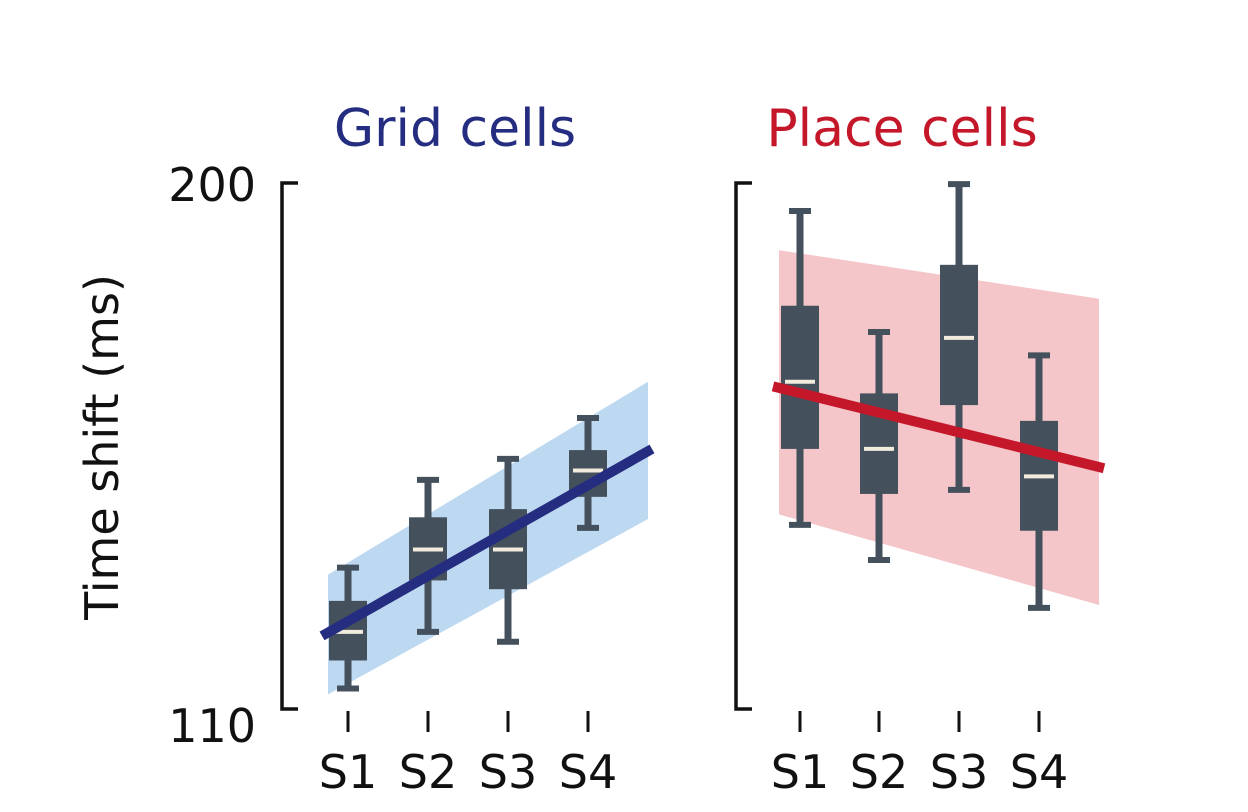 This screenshot has width=1248, height=812. I want to click on y-tick-label-max: 200, so click(212, 185).